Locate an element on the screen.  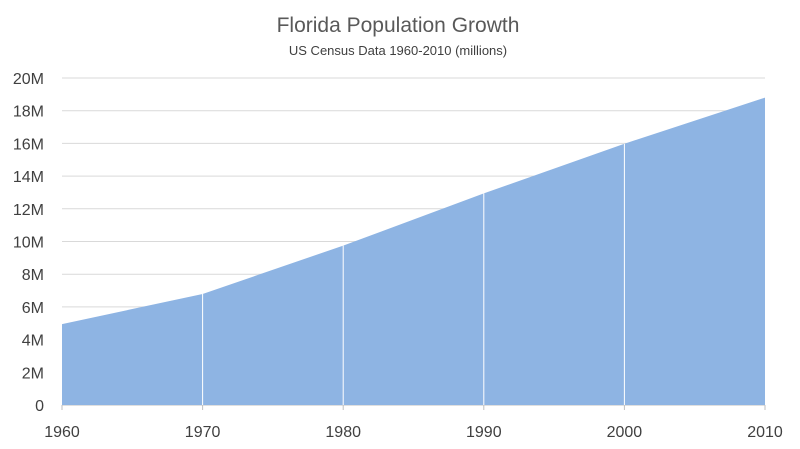
x-tick-label: 1990 is located at coordinates (484, 432).